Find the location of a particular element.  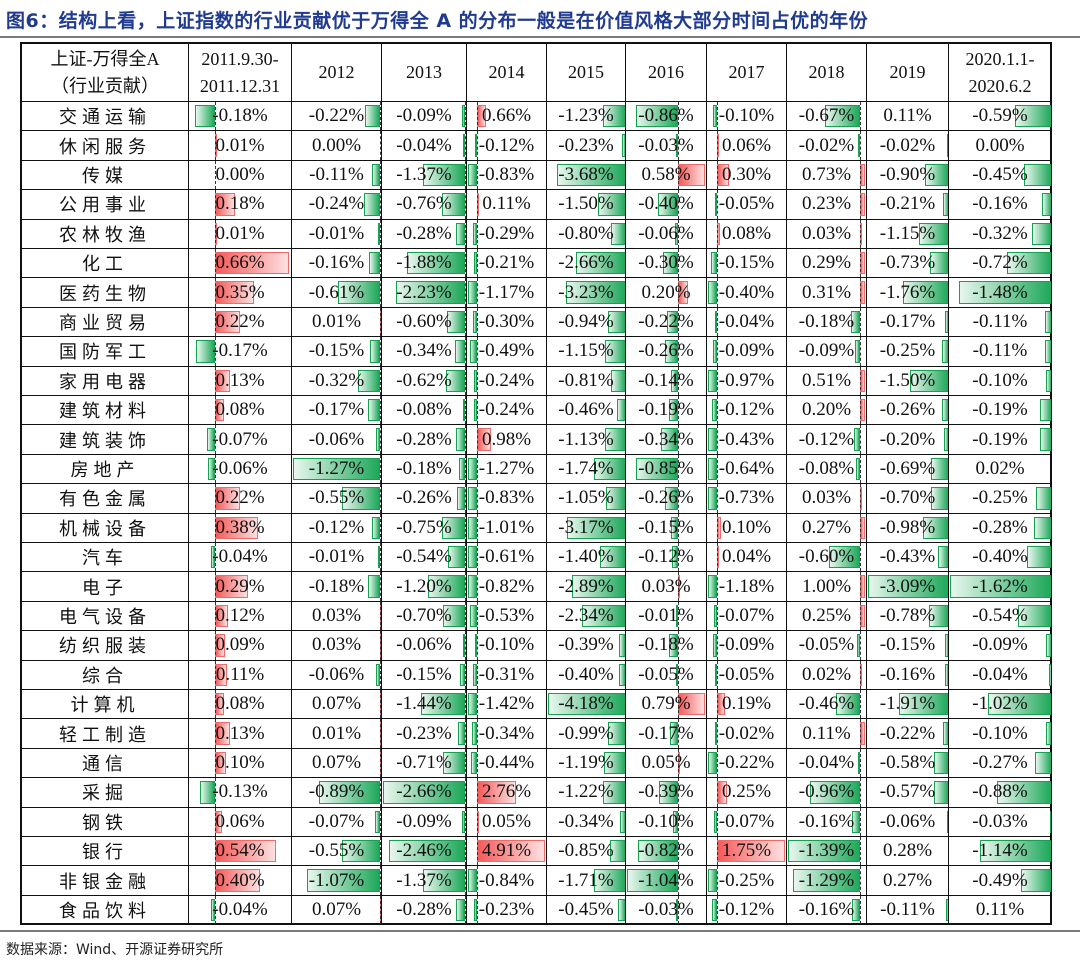

value-cell: -0.06% is located at coordinates (908, 822).